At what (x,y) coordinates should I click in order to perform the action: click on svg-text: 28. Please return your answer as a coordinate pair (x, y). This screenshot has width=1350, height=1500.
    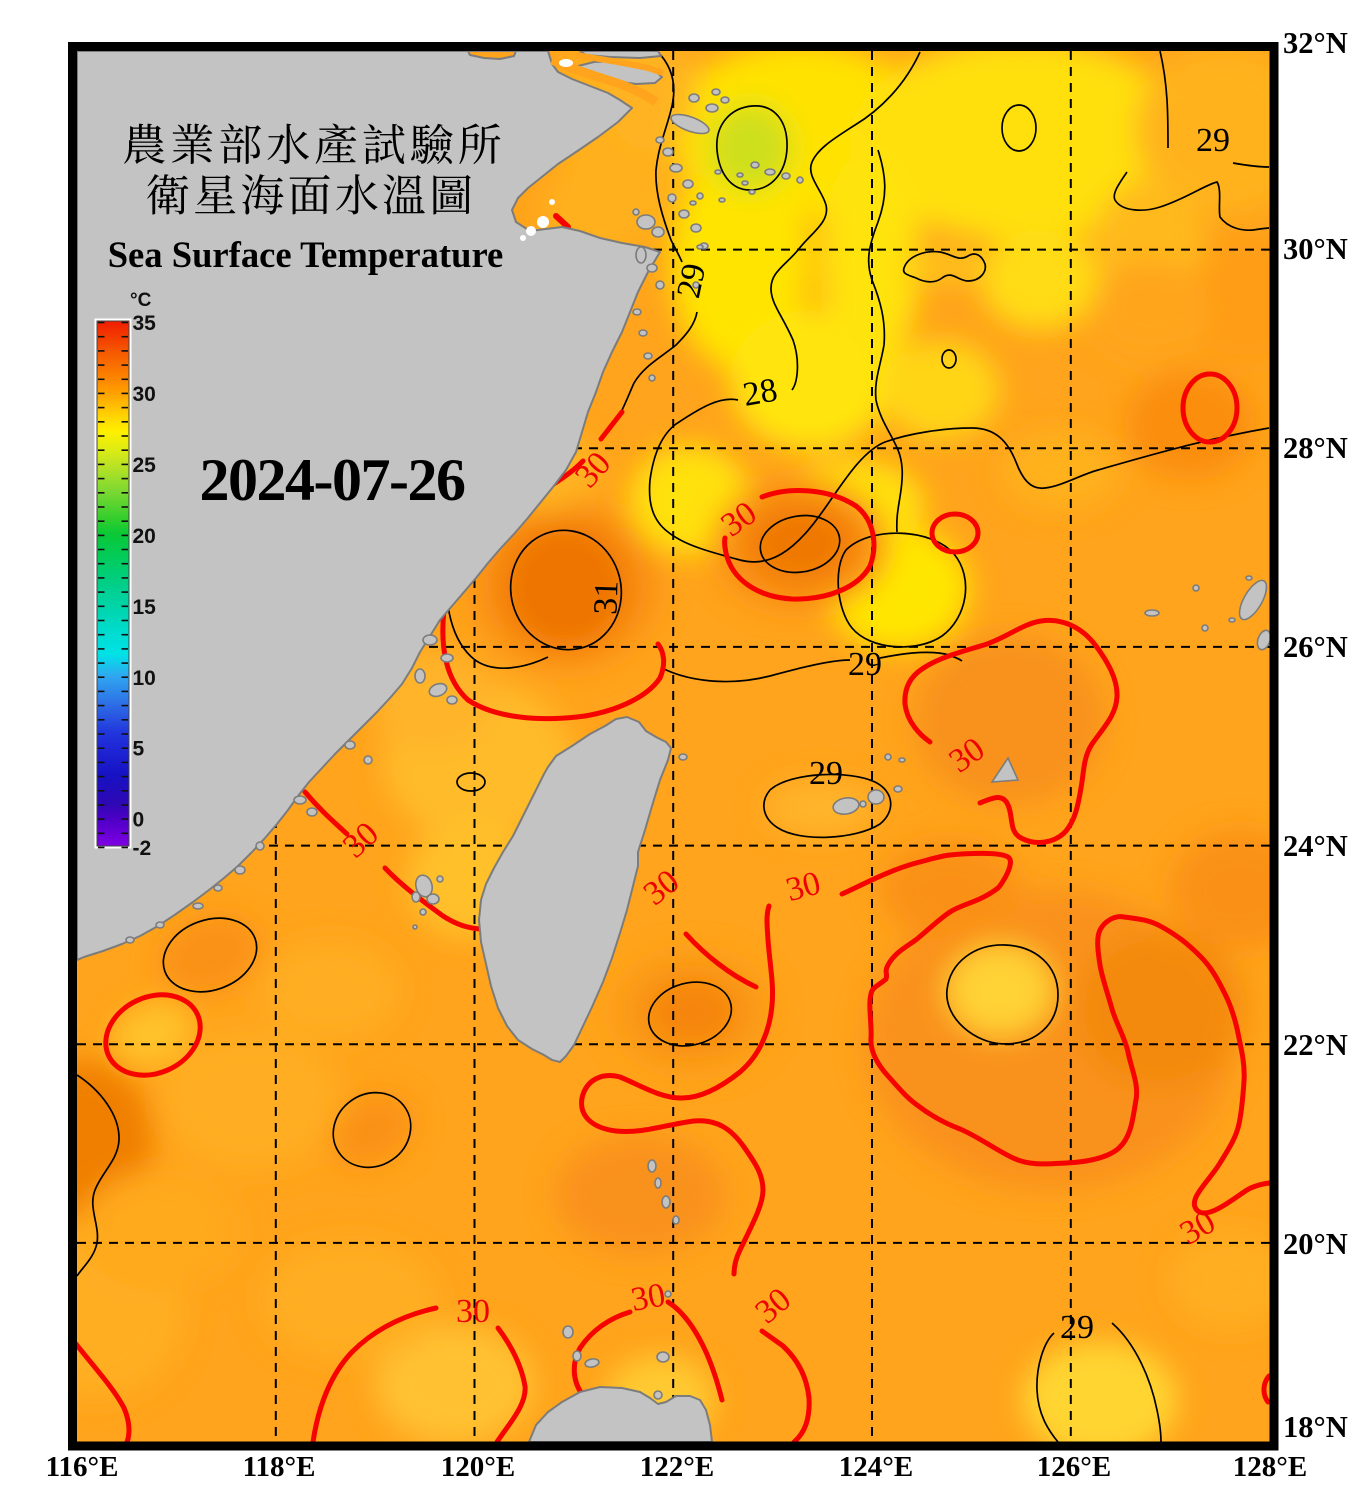
    Looking at the image, I should click on (760, 392).